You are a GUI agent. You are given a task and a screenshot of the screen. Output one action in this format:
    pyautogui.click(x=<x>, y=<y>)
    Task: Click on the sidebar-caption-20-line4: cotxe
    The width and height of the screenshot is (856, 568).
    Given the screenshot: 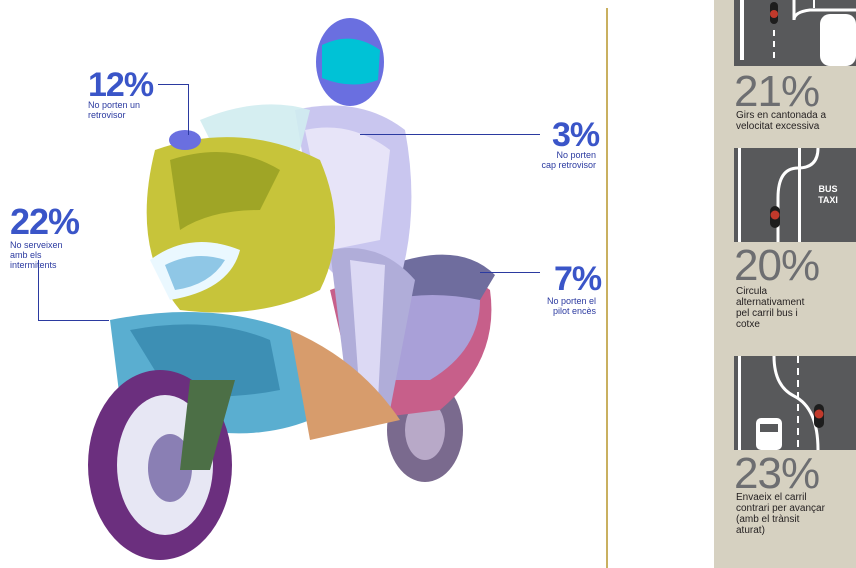 What is the action you would take?
    pyautogui.click(x=748, y=324)
    